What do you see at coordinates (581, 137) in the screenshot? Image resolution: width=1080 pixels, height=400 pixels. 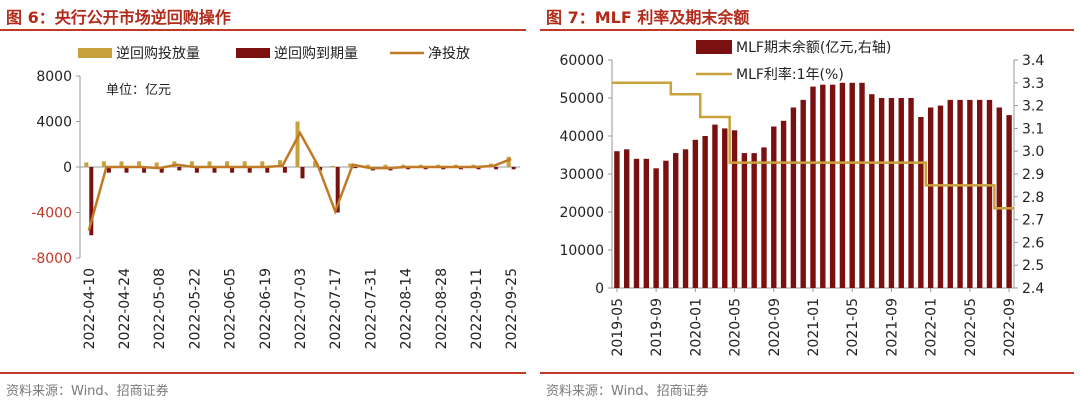 I see `left-tick-label: 40000` at bounding box center [581, 137].